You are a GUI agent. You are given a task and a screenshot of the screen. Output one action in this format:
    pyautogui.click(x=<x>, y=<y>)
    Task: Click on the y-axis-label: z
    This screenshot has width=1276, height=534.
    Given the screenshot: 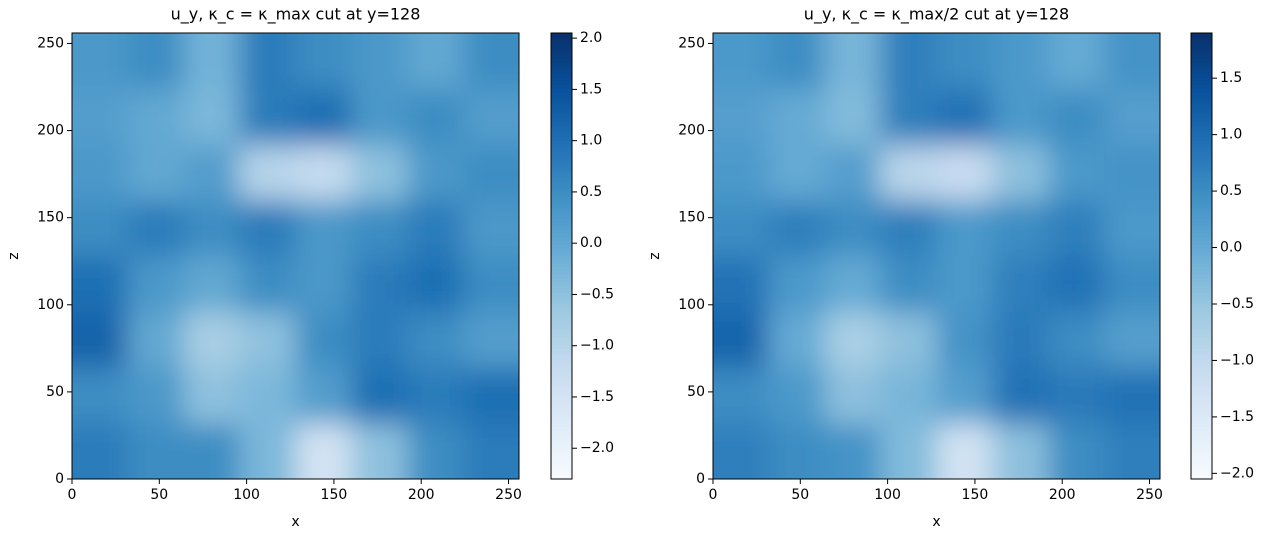 What is the action you would take?
    pyautogui.click(x=14, y=255)
    